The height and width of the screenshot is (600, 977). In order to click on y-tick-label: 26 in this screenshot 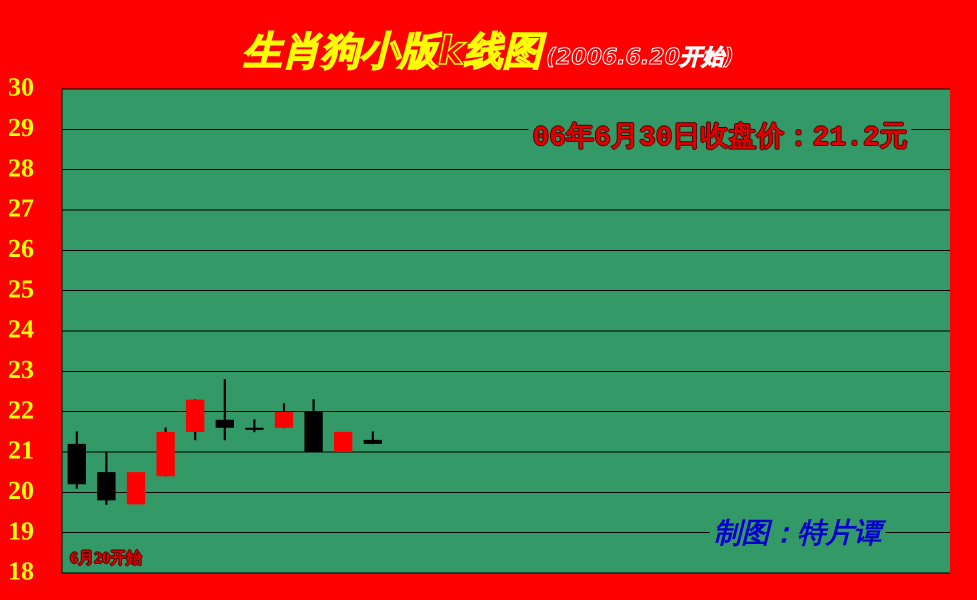, I will do `click(21, 249)`.